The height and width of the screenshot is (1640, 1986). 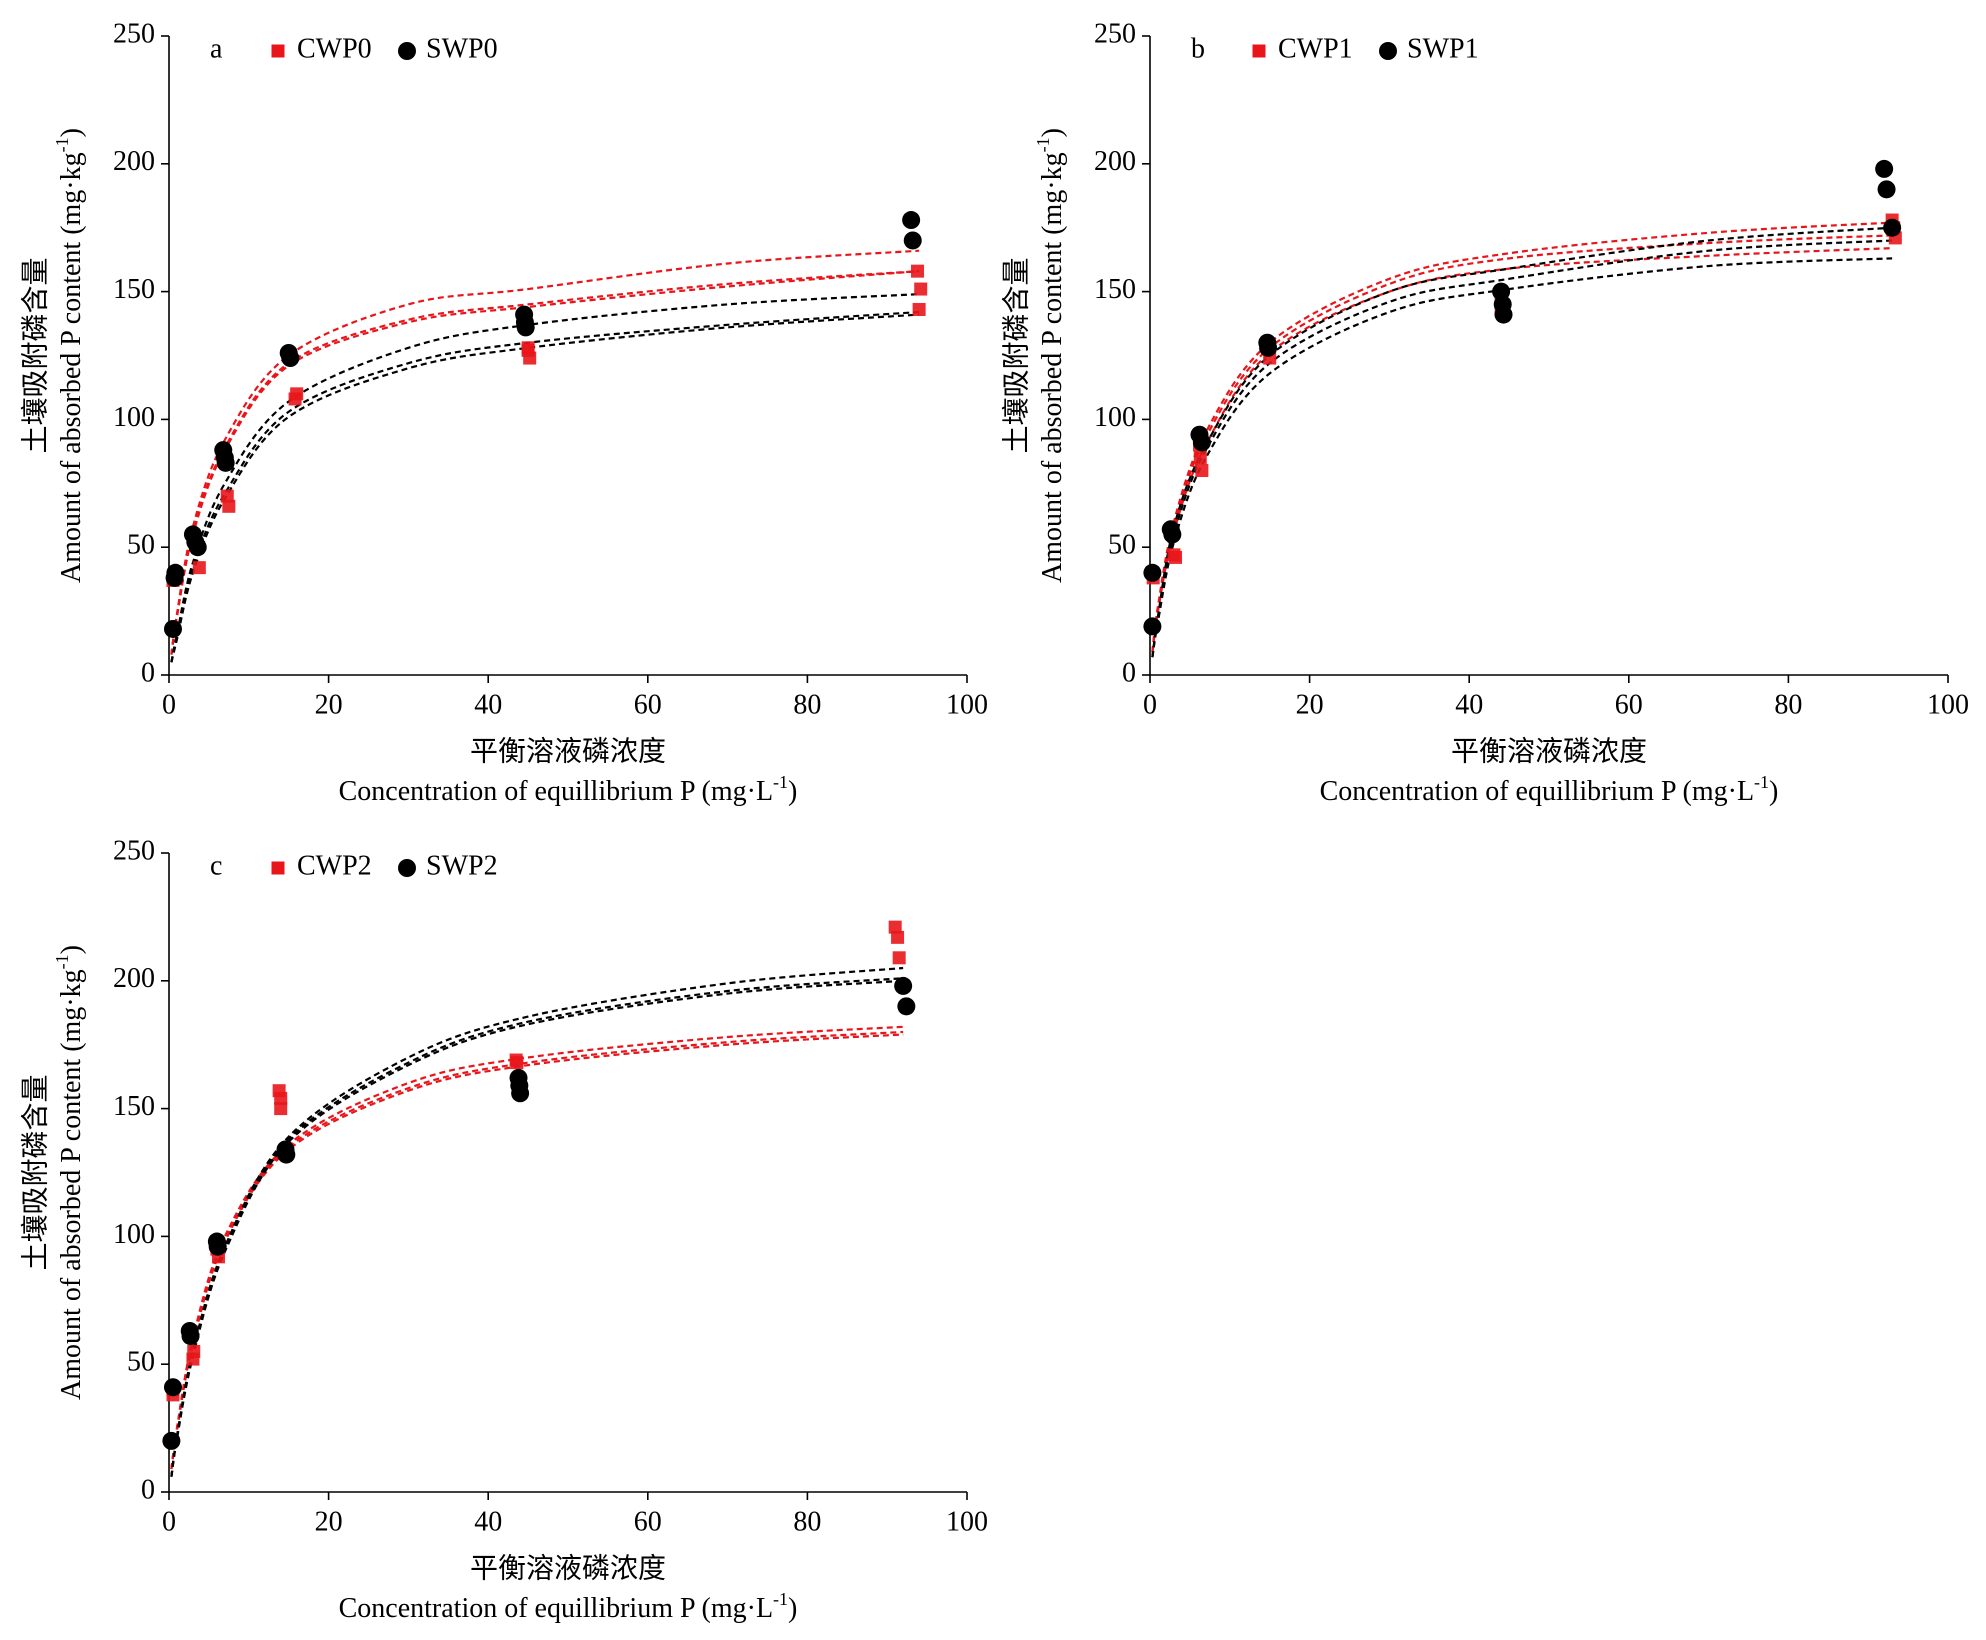 What do you see at coordinates (1122, 545) in the screenshot?
I see `y-tick-label: 50` at bounding box center [1122, 545].